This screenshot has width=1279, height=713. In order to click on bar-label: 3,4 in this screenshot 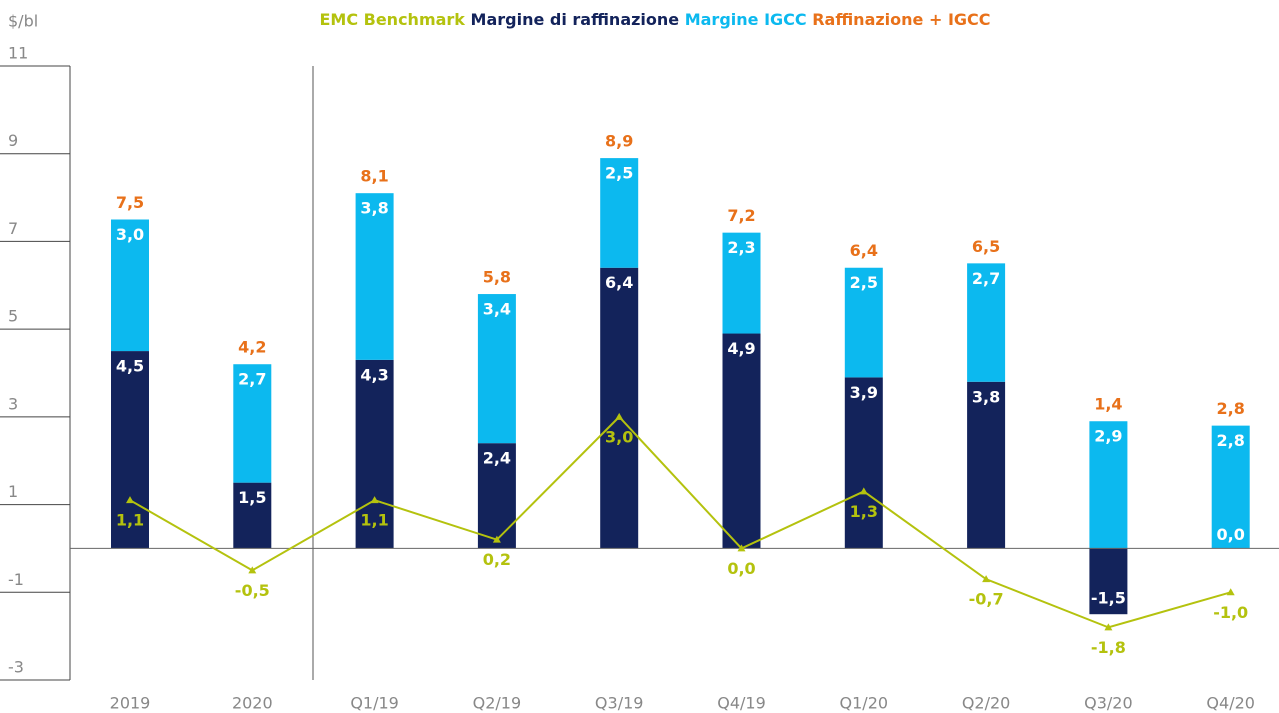, I will do `click(497, 309)`.